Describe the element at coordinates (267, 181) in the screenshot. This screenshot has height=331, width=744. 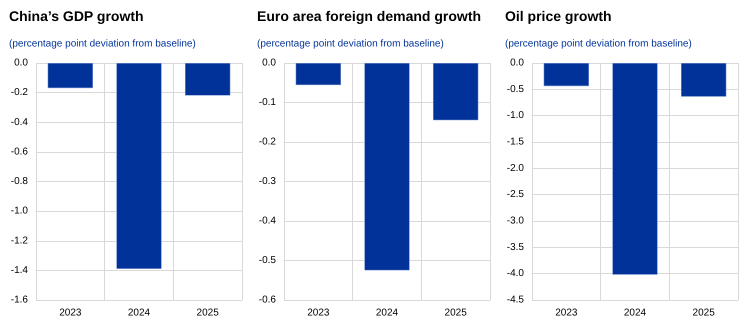
I see `y-tick-label: -0.3` at that location.